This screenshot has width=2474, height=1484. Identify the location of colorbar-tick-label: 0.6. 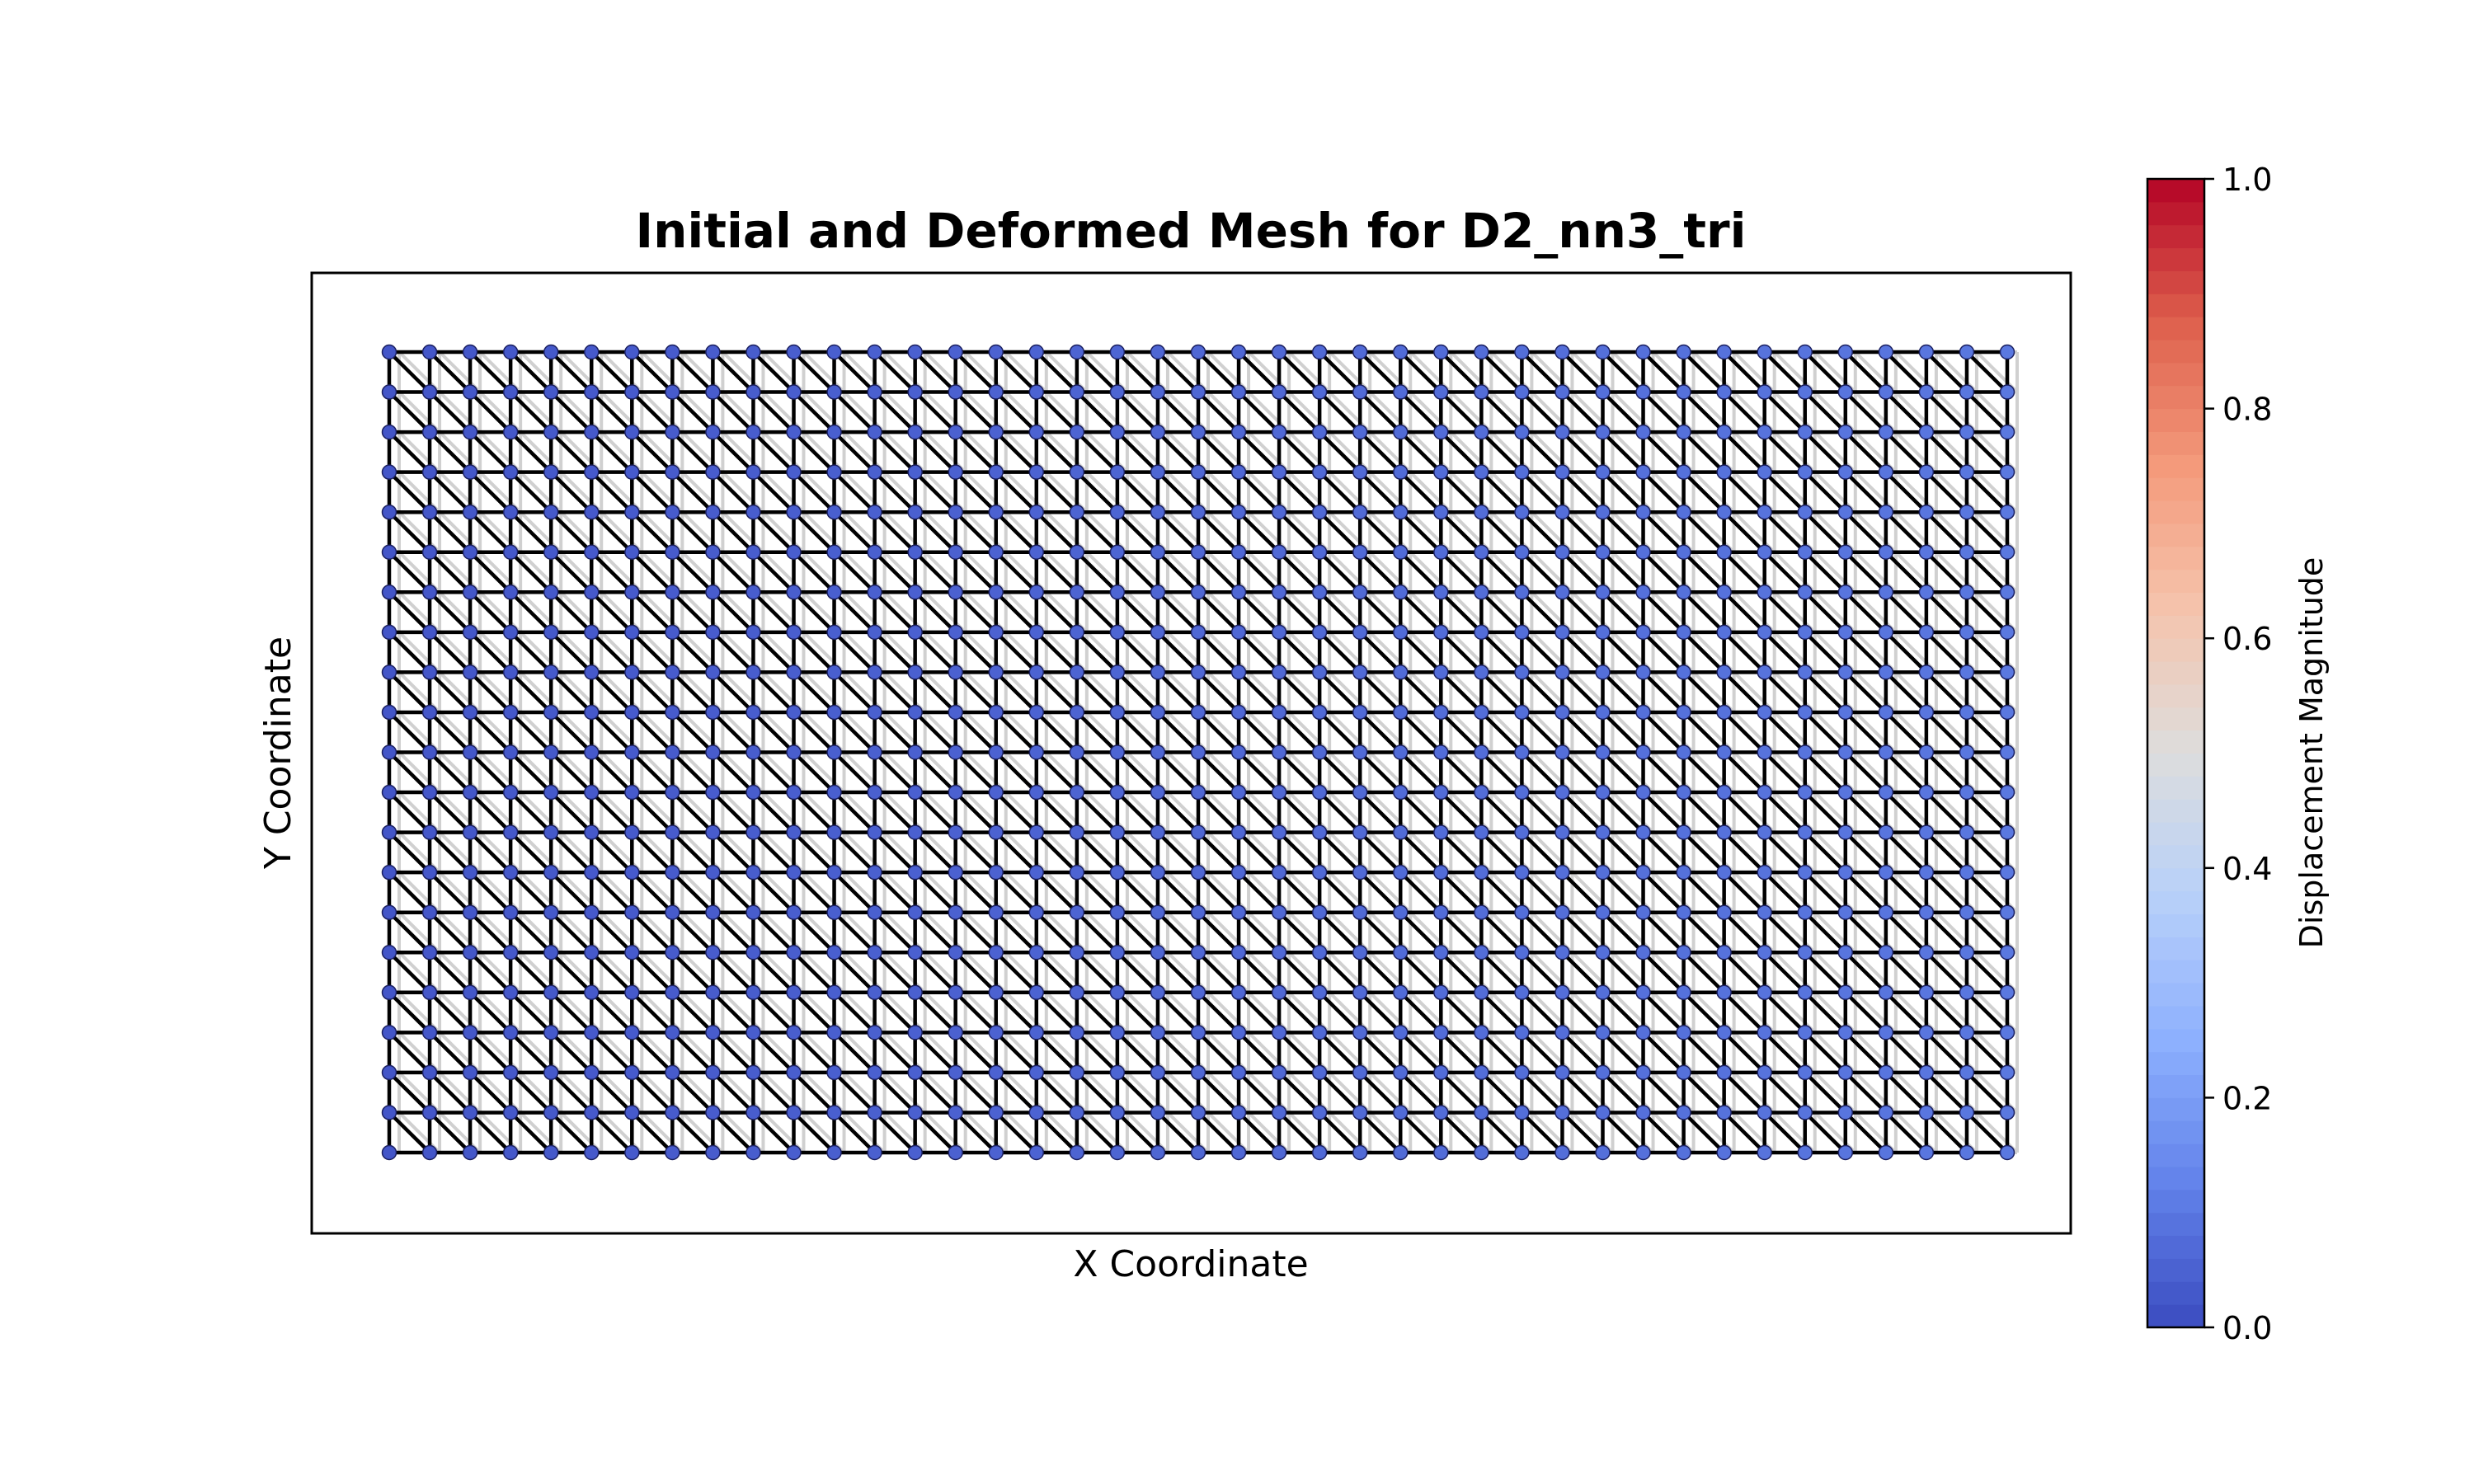
(2247, 639).